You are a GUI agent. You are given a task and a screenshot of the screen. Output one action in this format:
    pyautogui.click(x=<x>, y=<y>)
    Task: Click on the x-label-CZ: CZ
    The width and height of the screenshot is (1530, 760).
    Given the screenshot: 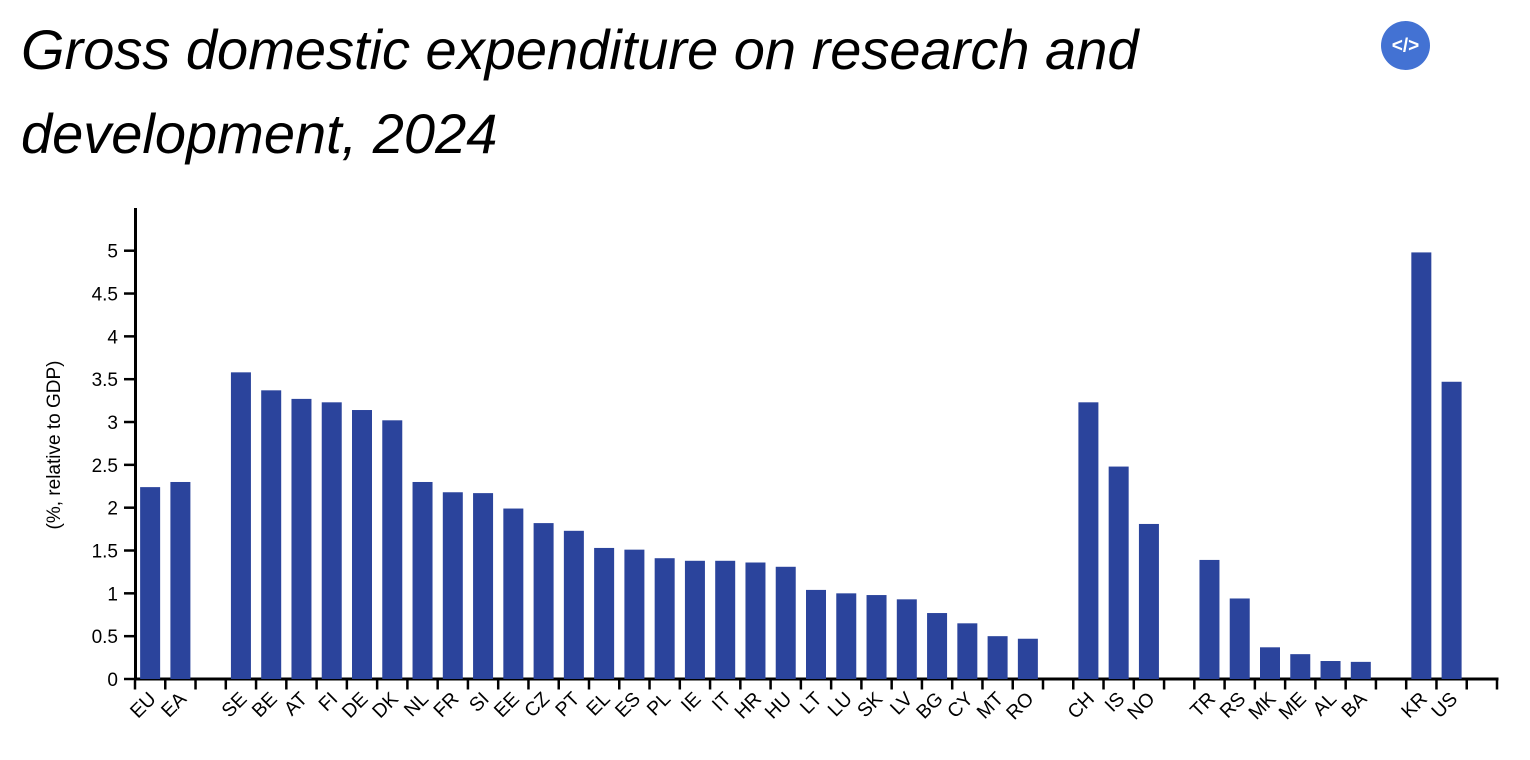 What is the action you would take?
    pyautogui.click(x=537, y=705)
    